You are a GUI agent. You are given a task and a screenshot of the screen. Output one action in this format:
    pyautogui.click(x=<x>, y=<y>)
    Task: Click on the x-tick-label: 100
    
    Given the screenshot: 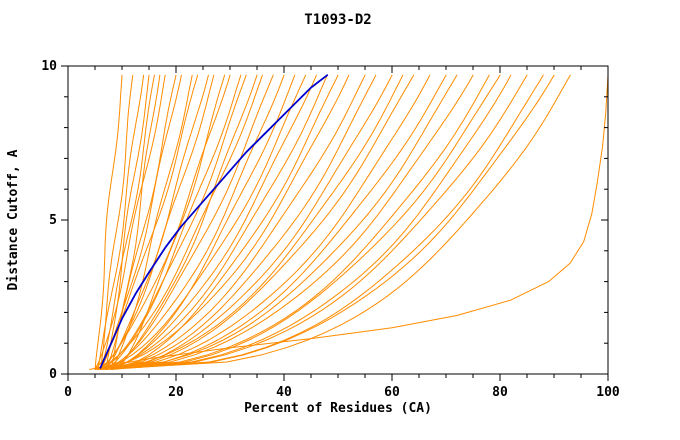 What is the action you would take?
    pyautogui.click(x=608, y=392)
    